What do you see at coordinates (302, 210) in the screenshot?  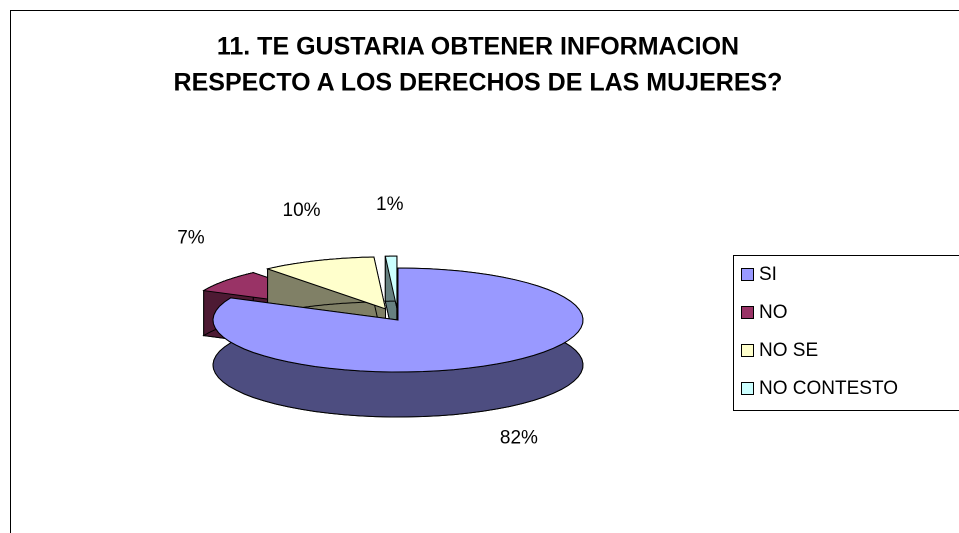 I see `data-label: 10%` at bounding box center [302, 210].